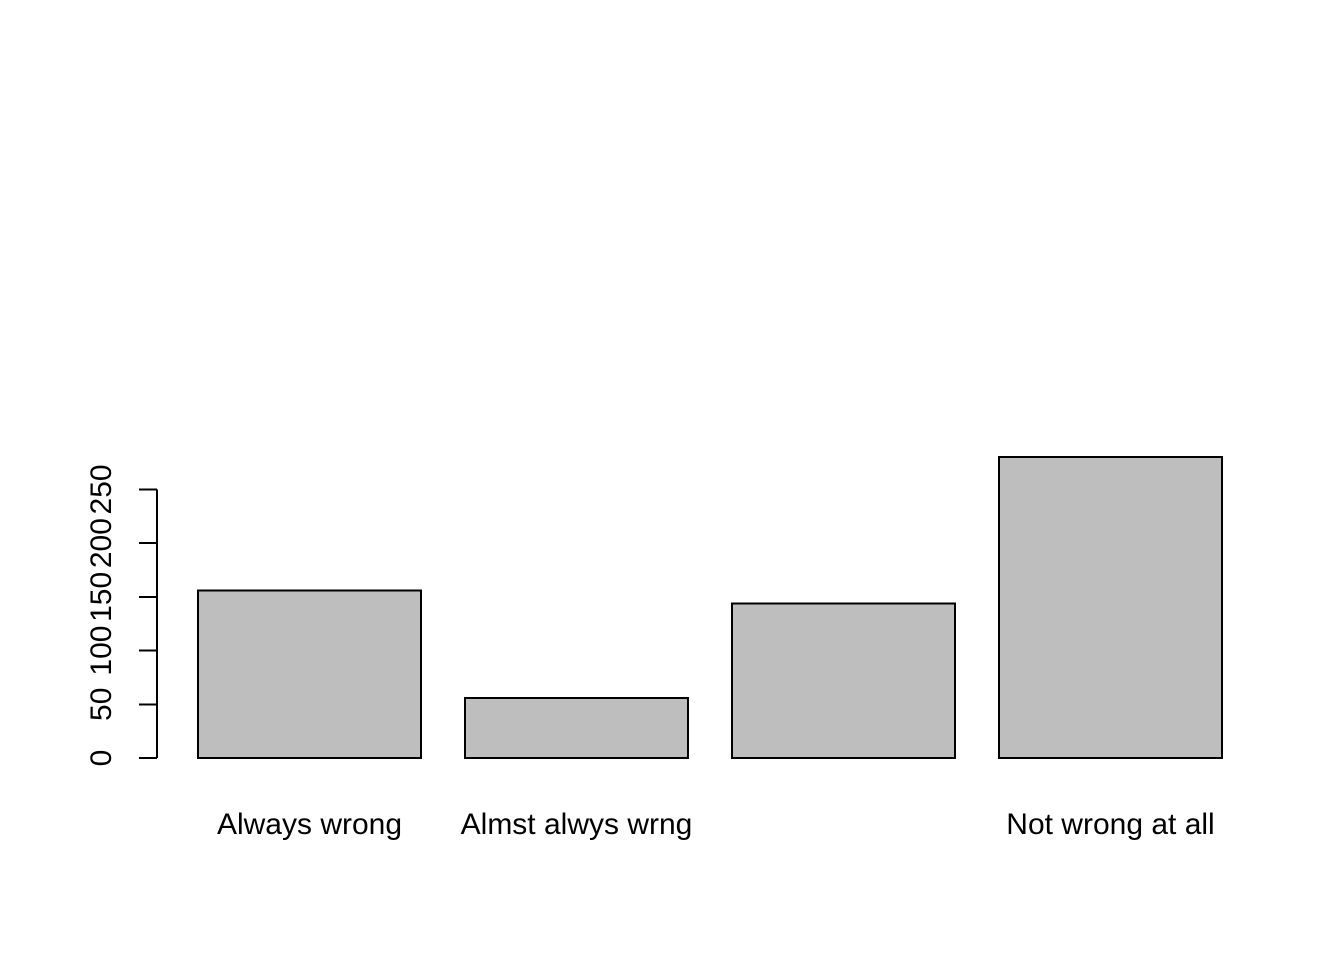  I want to click on y-axis: 0 50 100 150 200 250, so click(121, 615).